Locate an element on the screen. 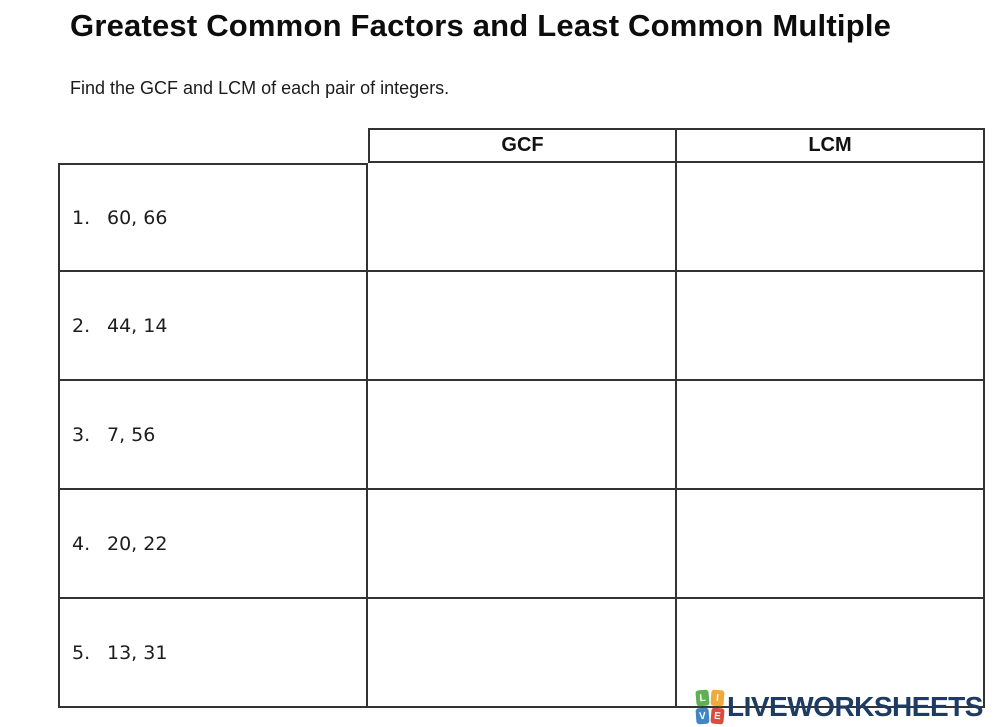 This screenshot has height=727, width=1000. problem-number: 4. is located at coordinates (81, 543).